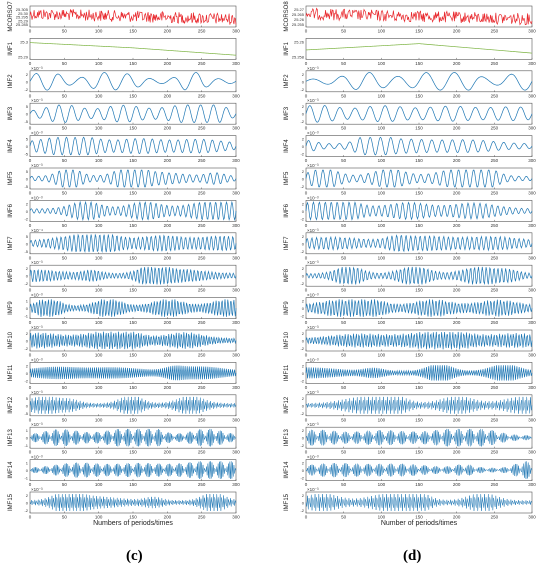  I want to click on y-tick-label: 25.27, so click(299, 9).